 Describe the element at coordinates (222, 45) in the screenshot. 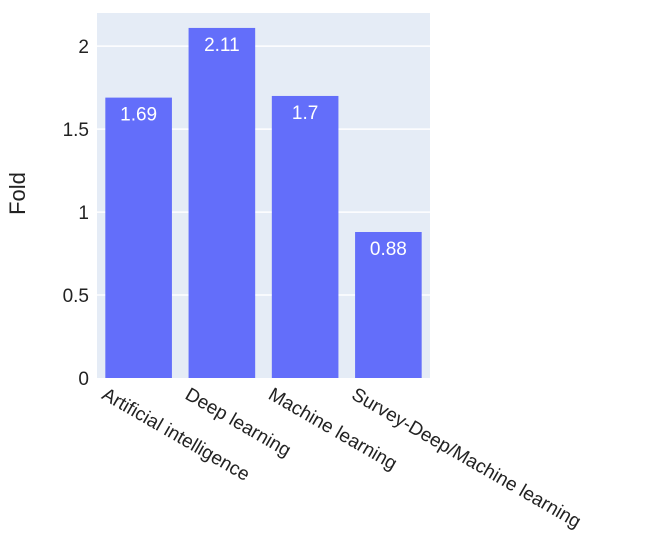

I see `bar-value-label: 2.11` at that location.